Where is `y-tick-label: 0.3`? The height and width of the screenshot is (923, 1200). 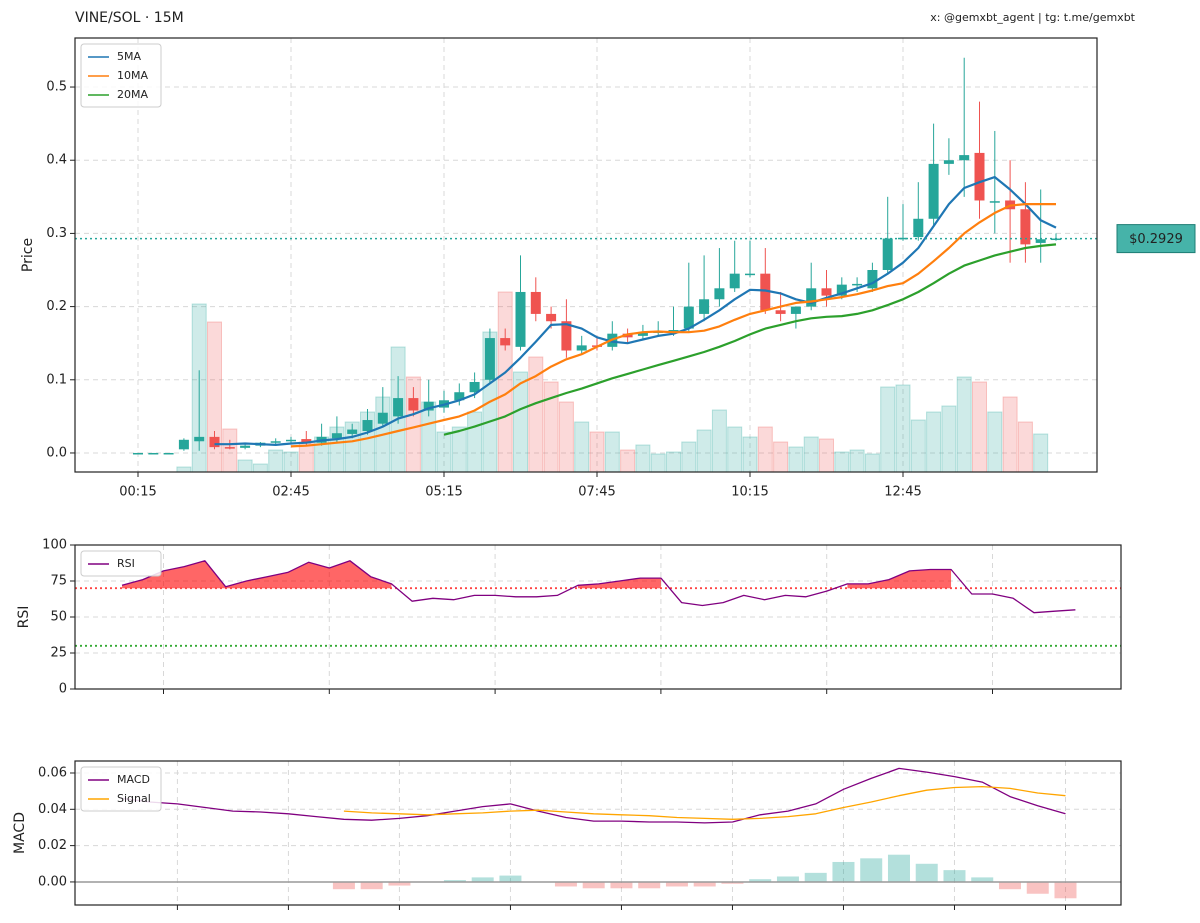 y-tick-label: 0.3 is located at coordinates (56, 233).